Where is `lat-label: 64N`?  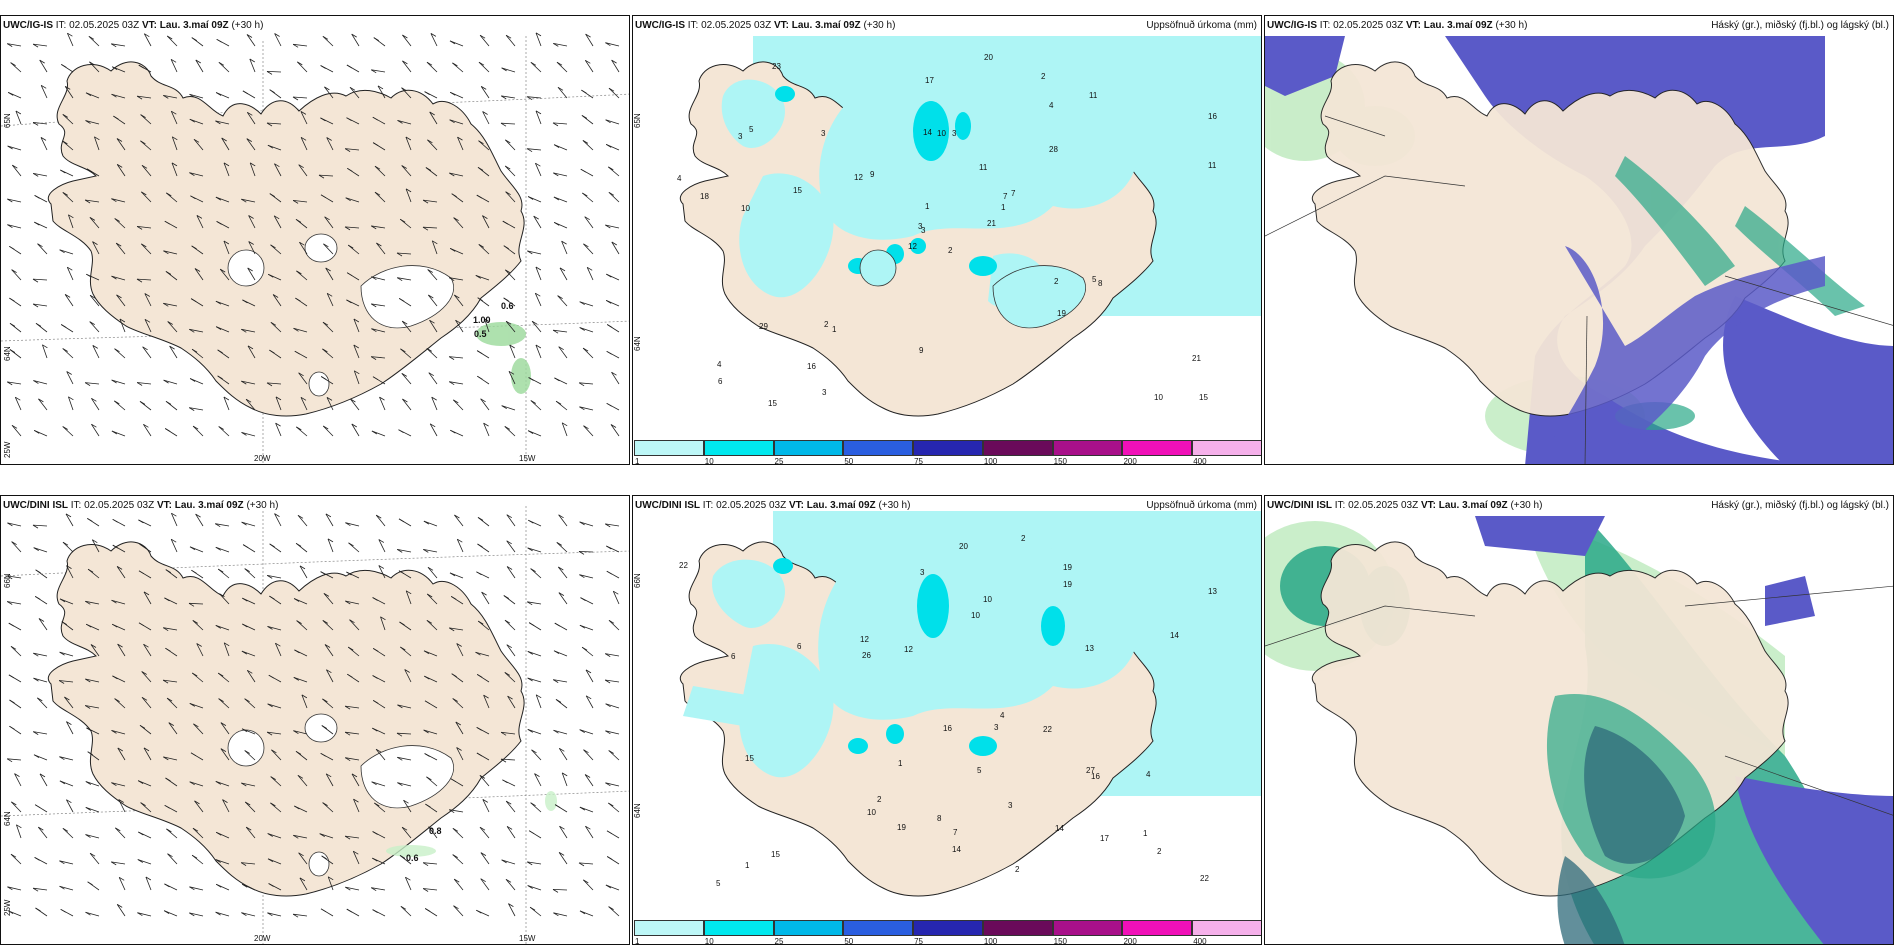 lat-label: 64N is located at coordinates (637, 810).